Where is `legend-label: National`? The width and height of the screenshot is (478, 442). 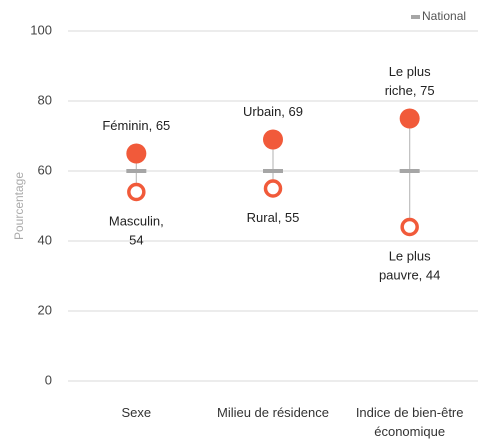
legend-label: National is located at coordinates (444, 16).